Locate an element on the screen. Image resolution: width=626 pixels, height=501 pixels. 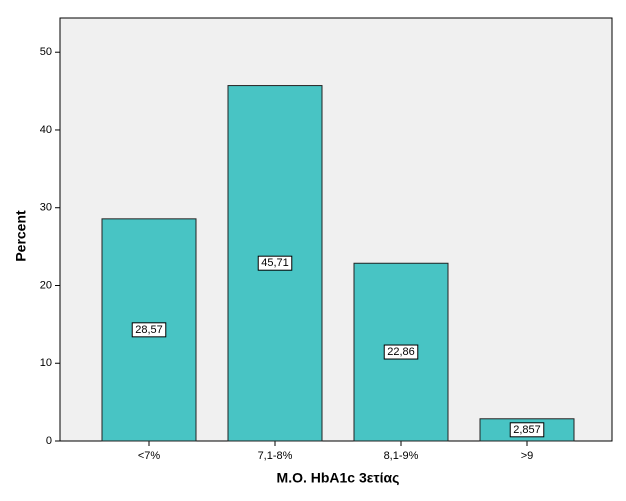
x-tick-label: >9 is located at coordinates (527, 456).